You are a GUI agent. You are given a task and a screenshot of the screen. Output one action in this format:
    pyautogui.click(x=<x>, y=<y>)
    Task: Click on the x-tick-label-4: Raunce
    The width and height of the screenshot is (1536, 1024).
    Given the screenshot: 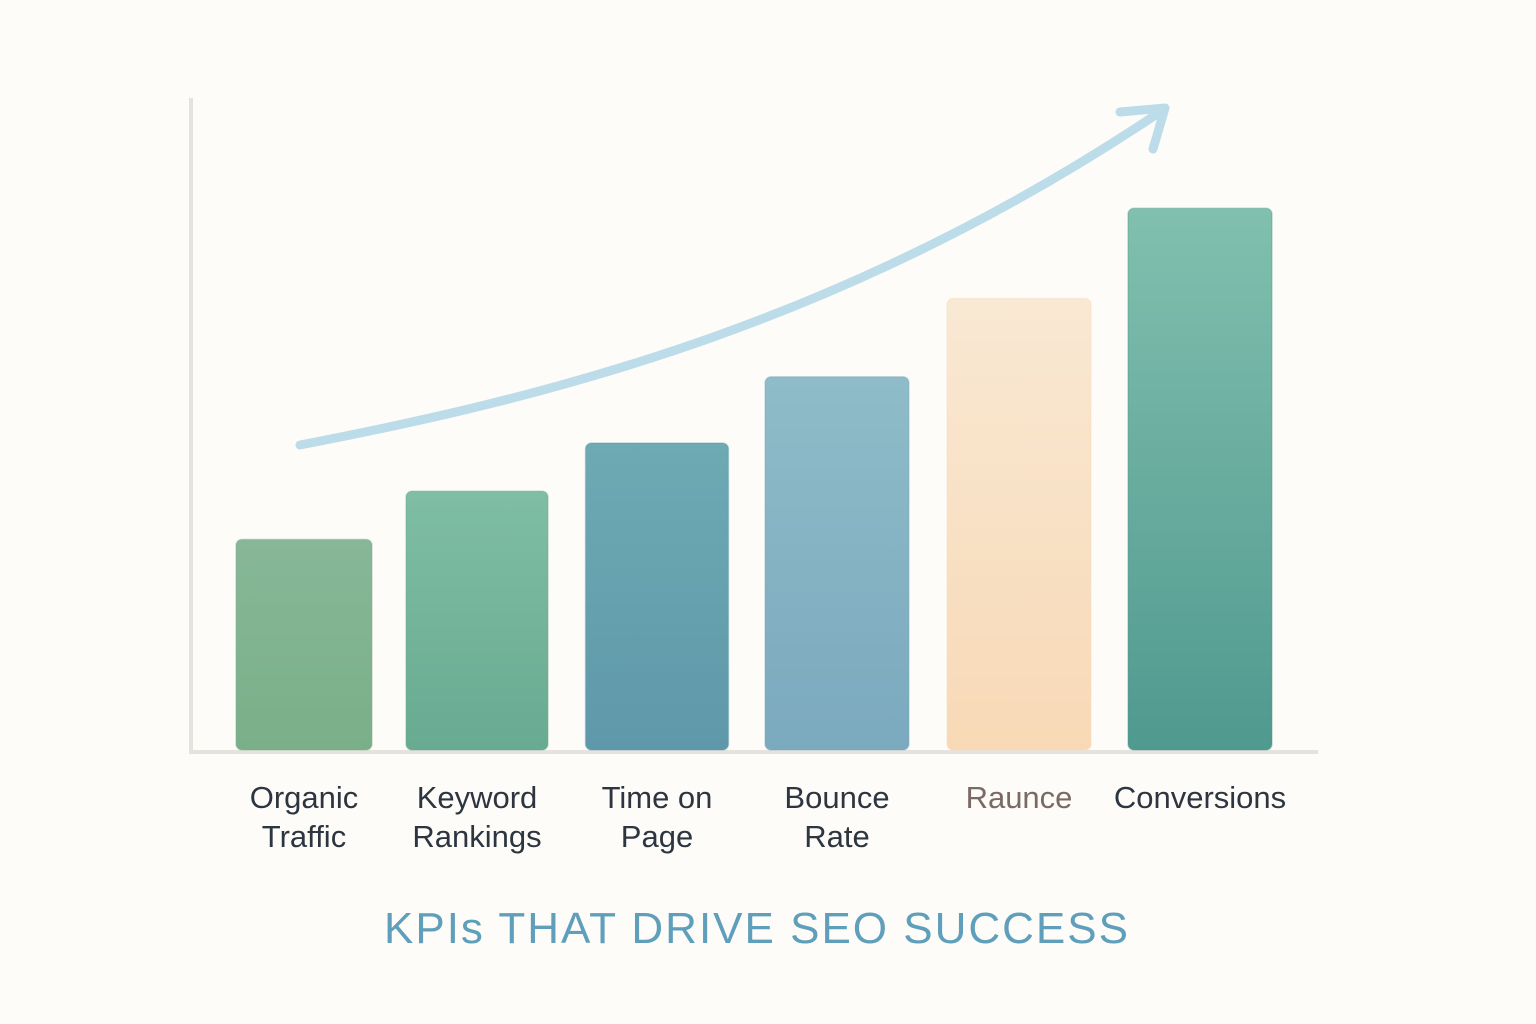 What is the action you would take?
    pyautogui.click(x=1019, y=797)
    